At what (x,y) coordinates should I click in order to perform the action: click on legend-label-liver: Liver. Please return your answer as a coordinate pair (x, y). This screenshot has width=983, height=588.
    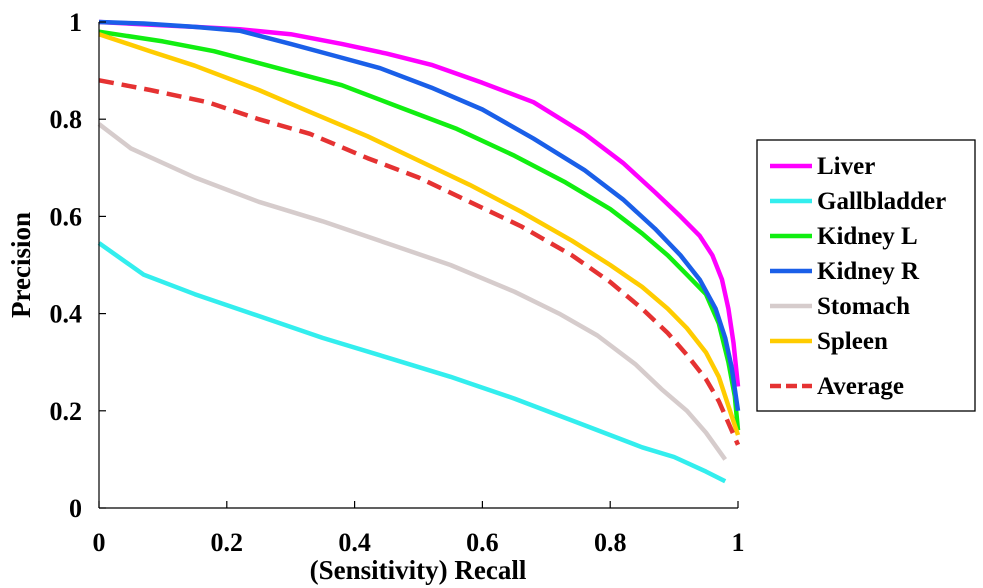
    Looking at the image, I should click on (846, 166).